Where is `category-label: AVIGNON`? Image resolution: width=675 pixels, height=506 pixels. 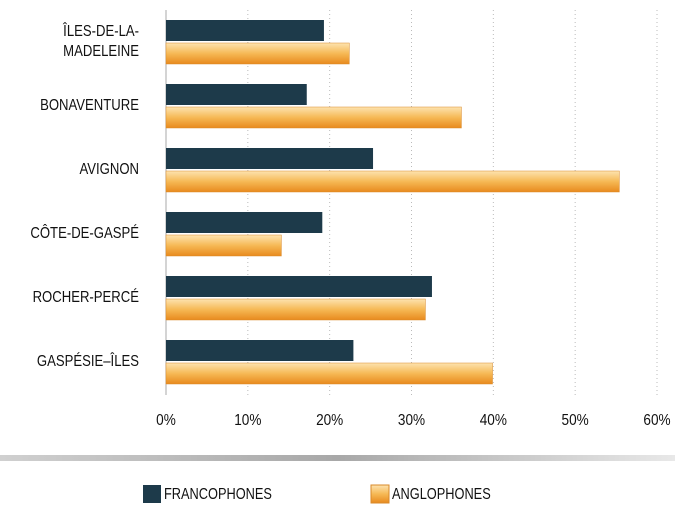 category-label: AVIGNON is located at coordinates (109, 169).